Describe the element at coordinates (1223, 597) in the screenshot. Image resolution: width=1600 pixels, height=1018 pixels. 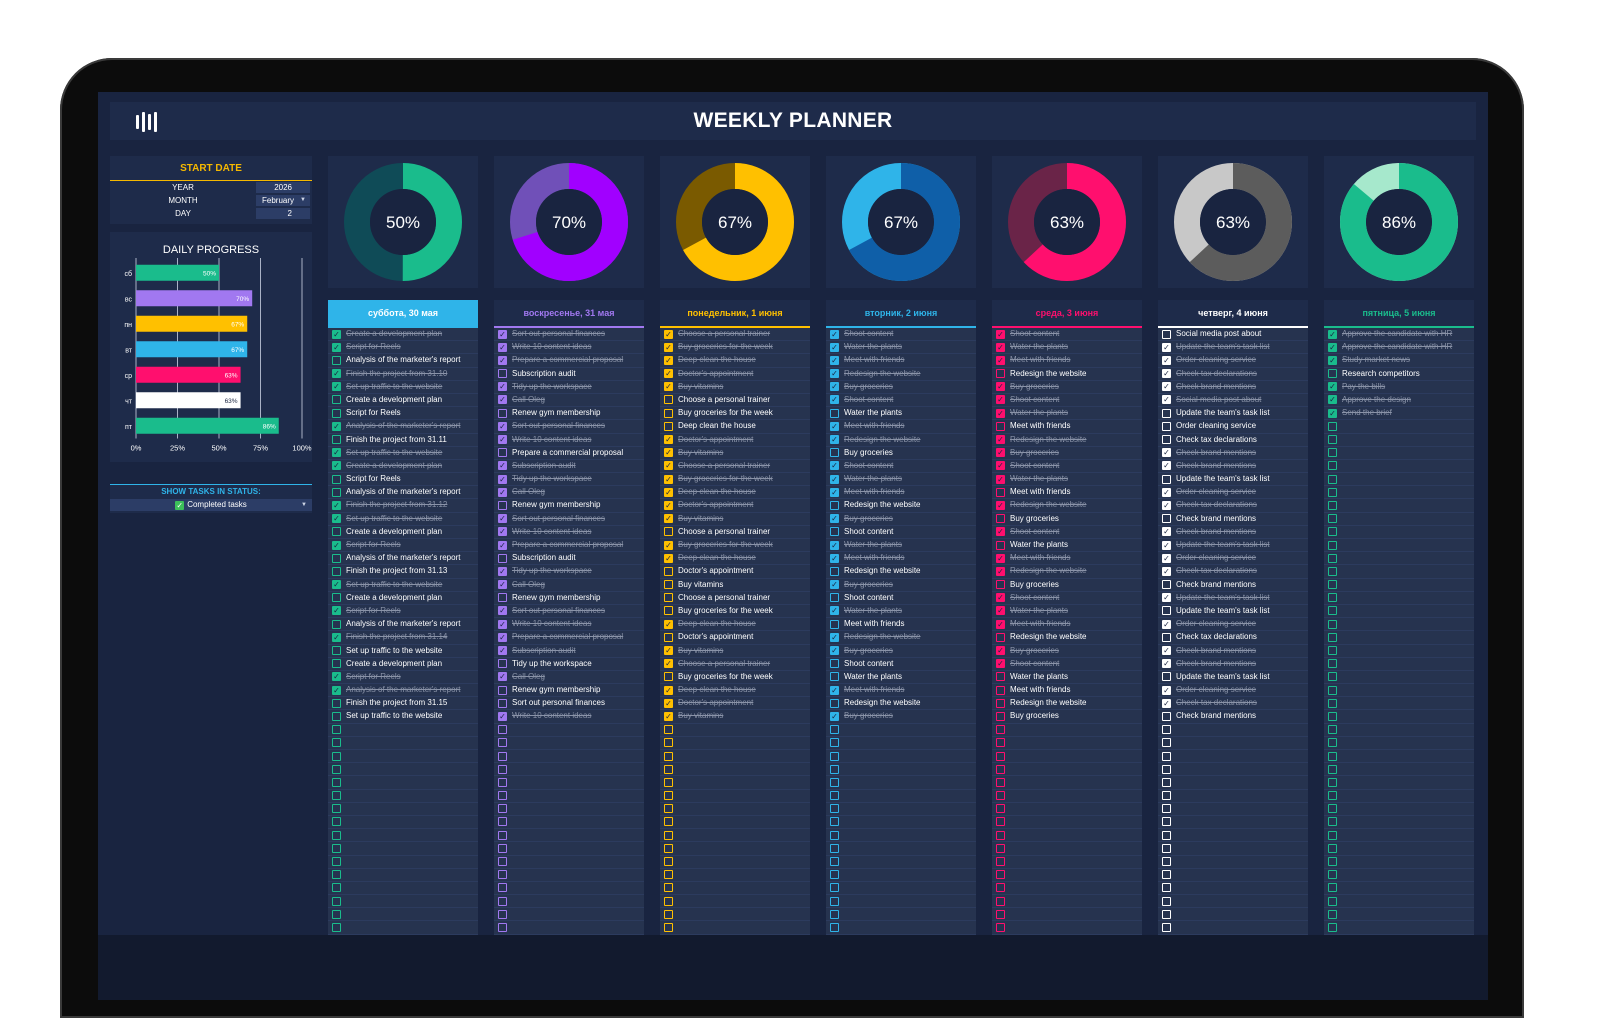
I see `task-text: Update the team's task list` at that location.